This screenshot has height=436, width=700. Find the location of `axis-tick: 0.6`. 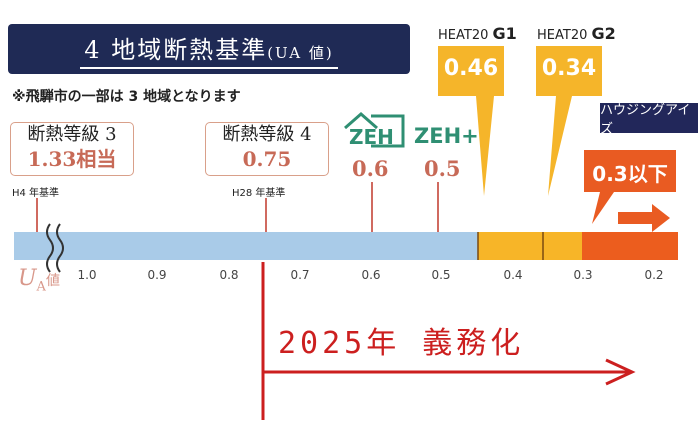

axis-tick: 0.6 is located at coordinates (371, 275).